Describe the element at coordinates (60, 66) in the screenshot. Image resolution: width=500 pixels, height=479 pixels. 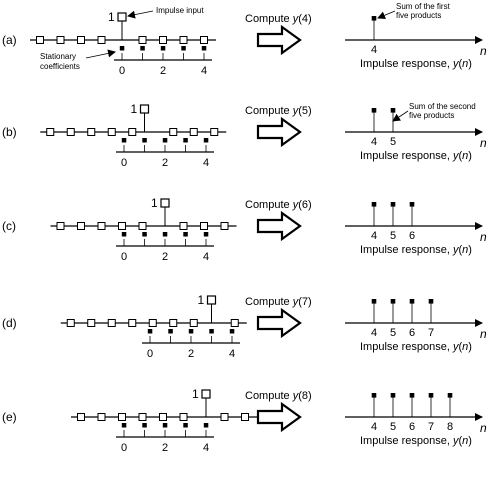
I see `stationary-annotation-line2: coefficients` at that location.